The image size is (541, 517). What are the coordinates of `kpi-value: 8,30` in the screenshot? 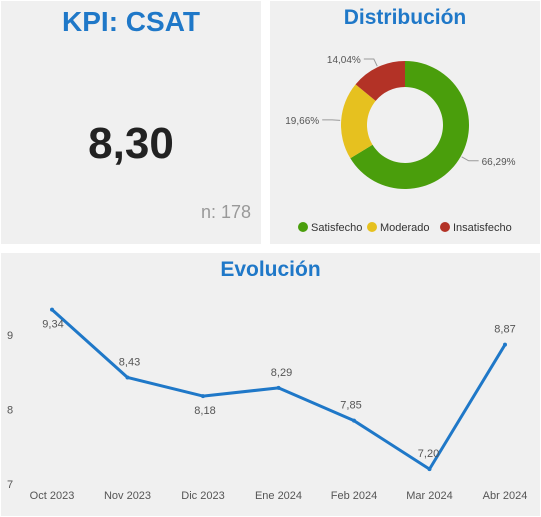 It's located at (131, 143).